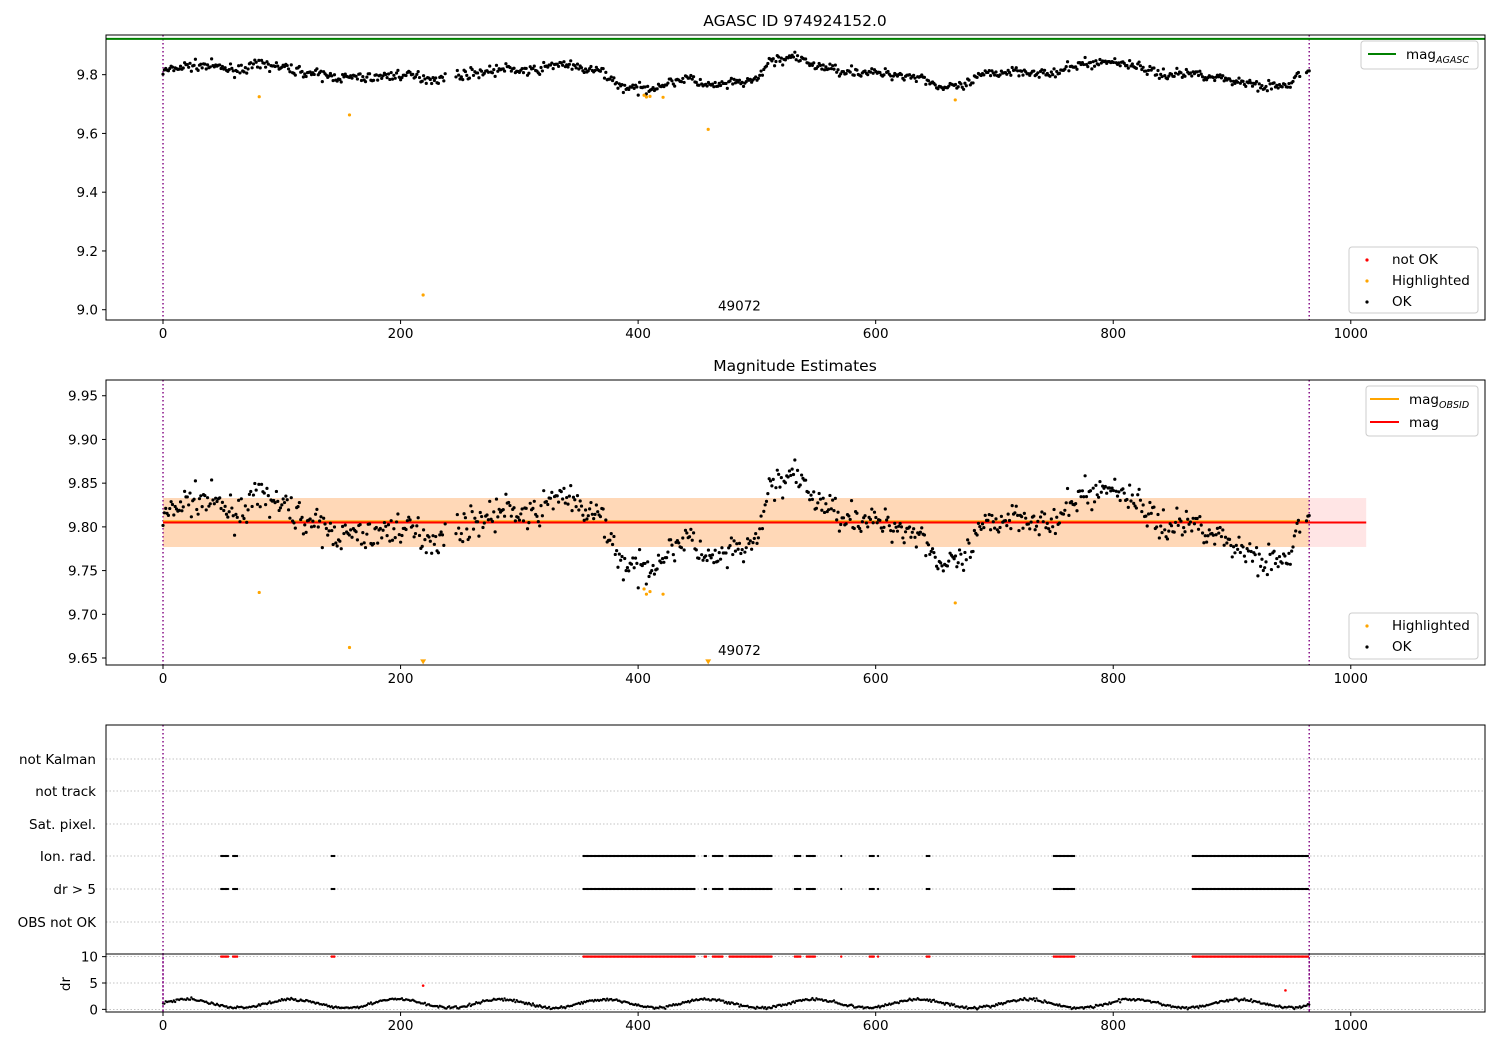  What do you see at coordinates (1113, 334) in the screenshot?
I see `agasc-x-tick-label: 800` at bounding box center [1113, 334].